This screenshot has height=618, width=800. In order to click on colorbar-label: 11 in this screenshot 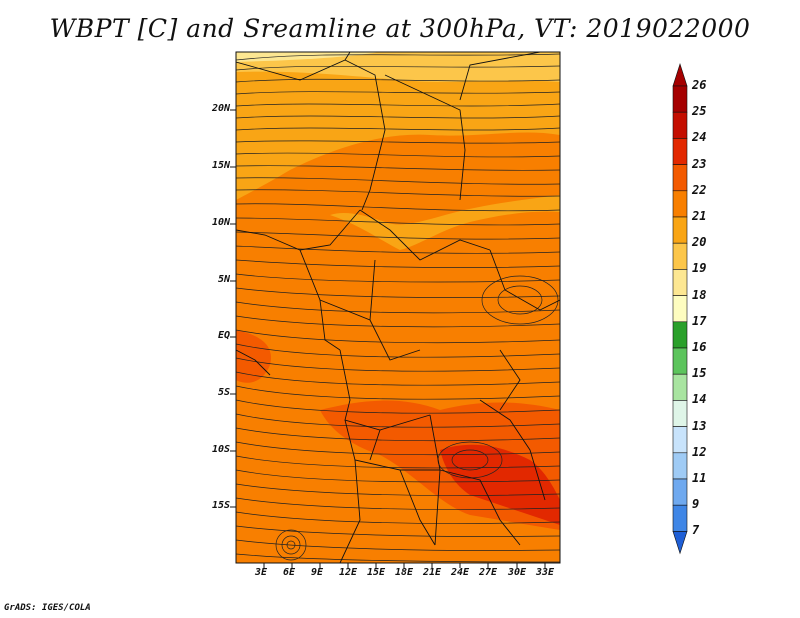, I will do `click(699, 478)`.